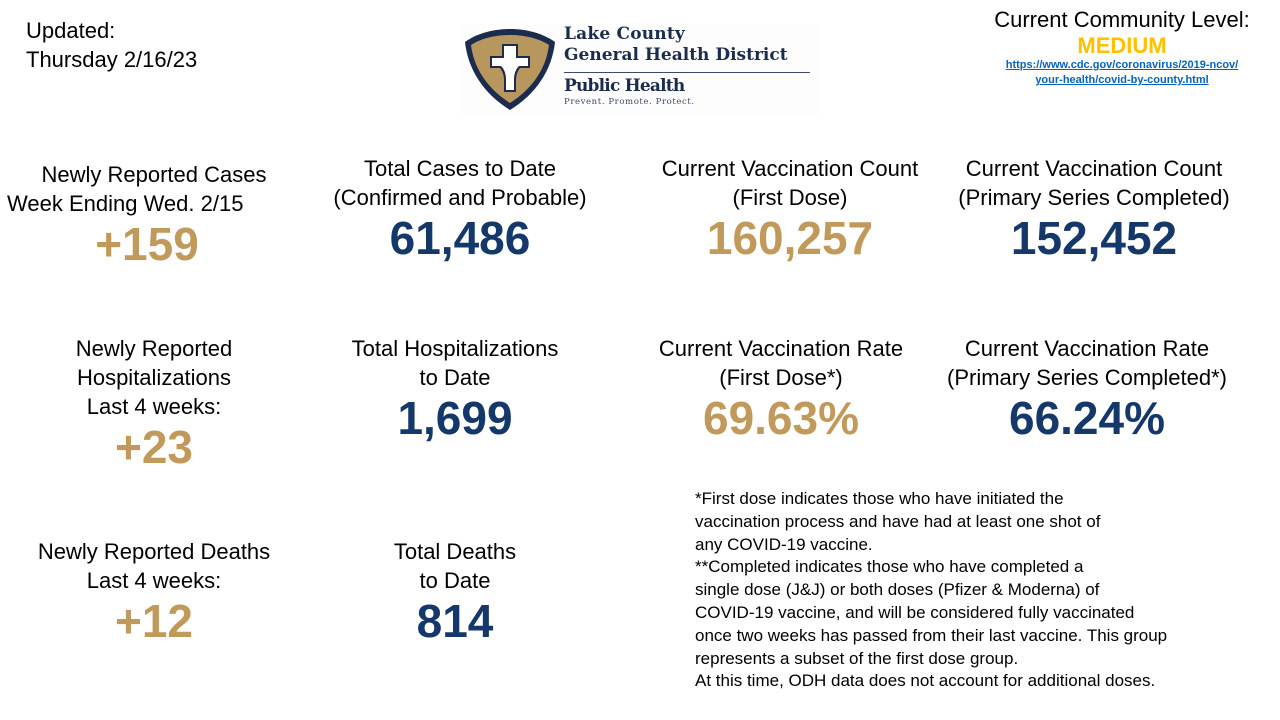 The height and width of the screenshot is (720, 1280). Describe the element at coordinates (676, 55) in the screenshot. I see `logo-line-2: General Health District` at that location.